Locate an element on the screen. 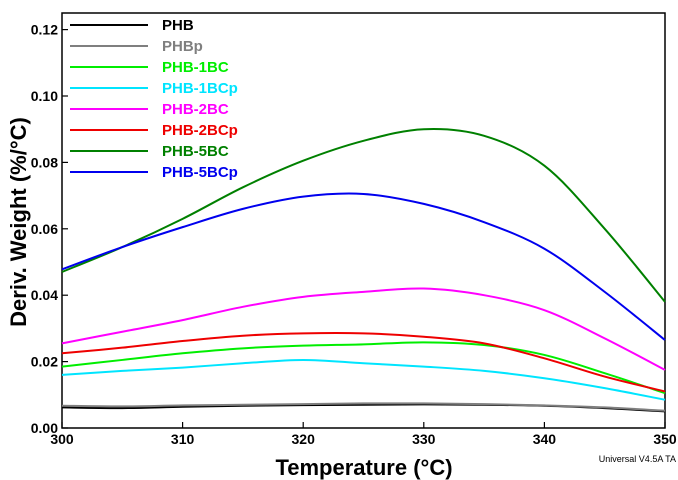 The image size is (678, 480). x-tick-label: 340 is located at coordinates (545, 439).